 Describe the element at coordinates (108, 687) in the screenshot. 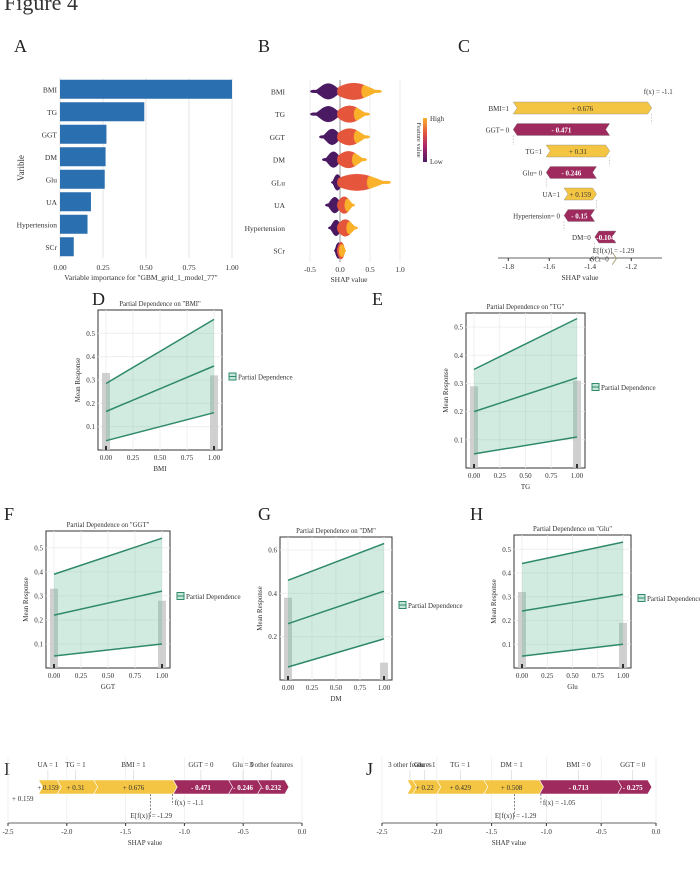

I see `x-axis-label: GGT` at that location.